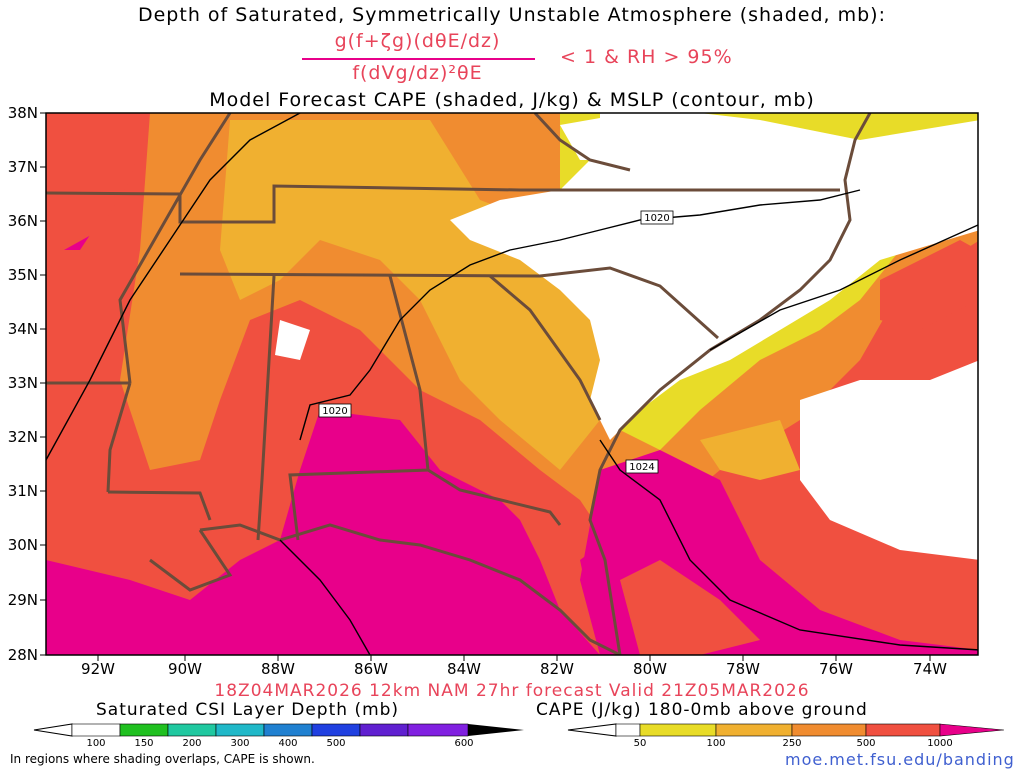 The image size is (1024, 769). Describe the element at coordinates (22, 437) in the screenshot. I see `lat-label: 32N` at that location.